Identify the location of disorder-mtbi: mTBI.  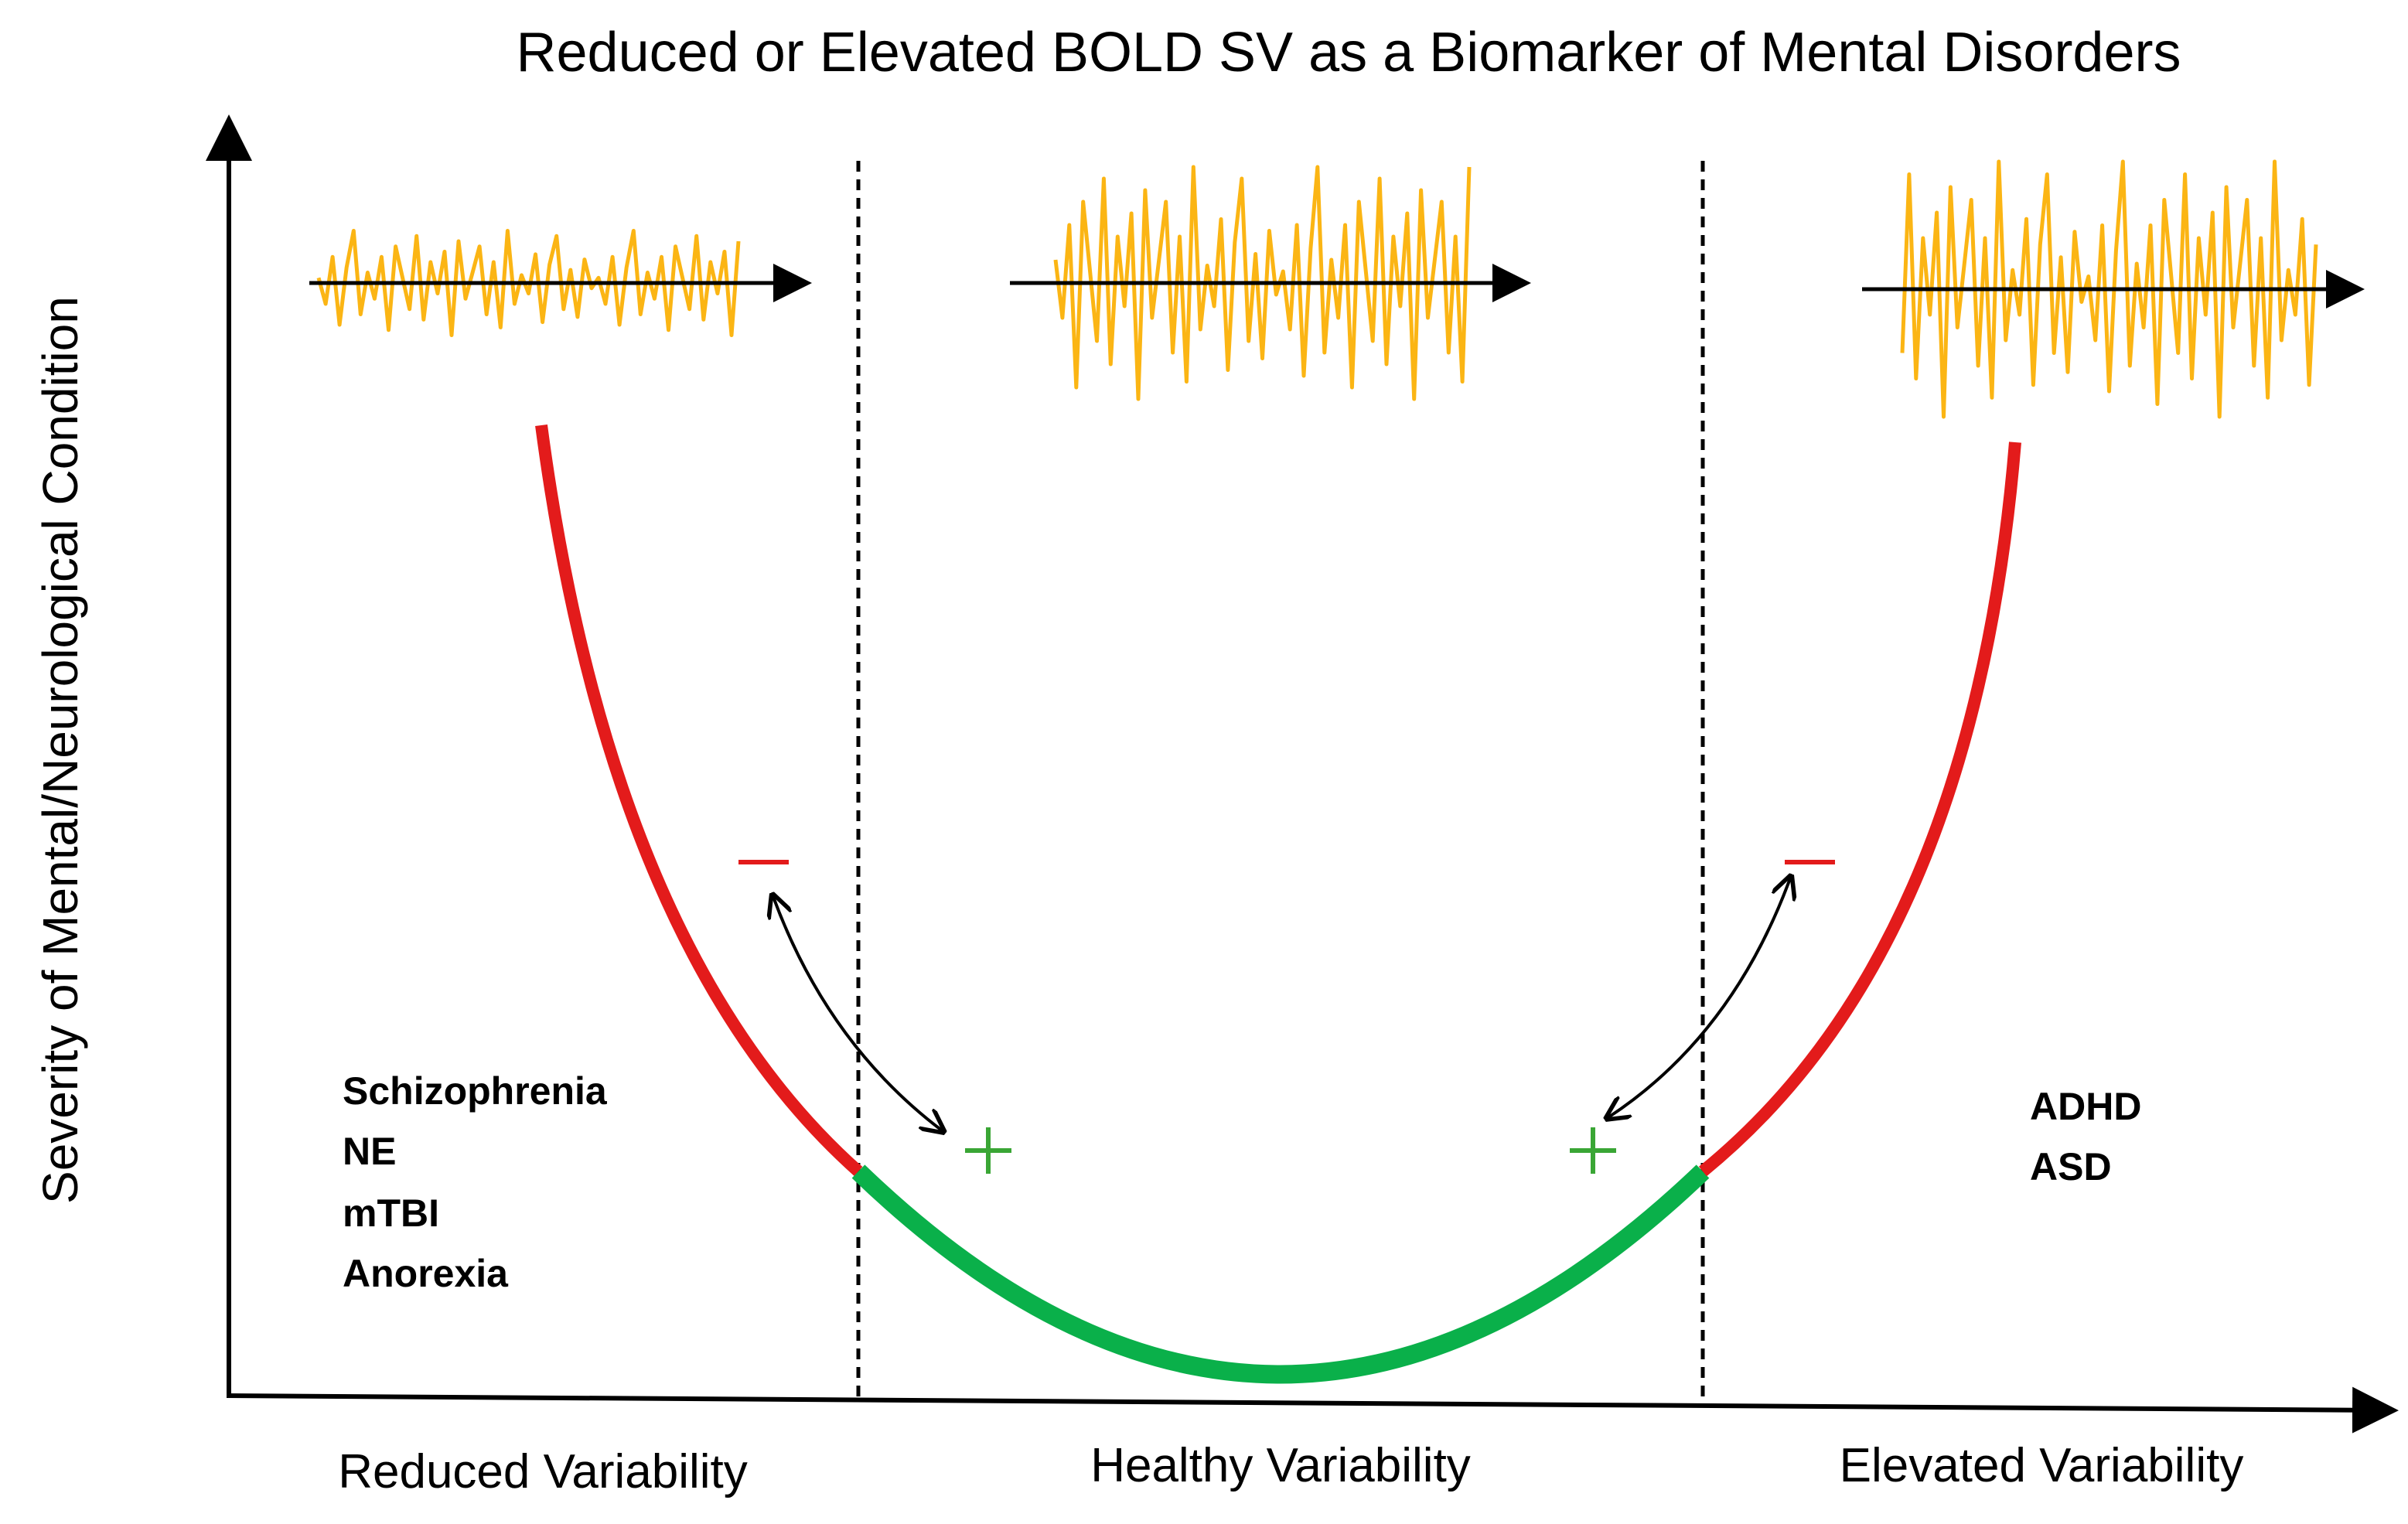
(391, 1213).